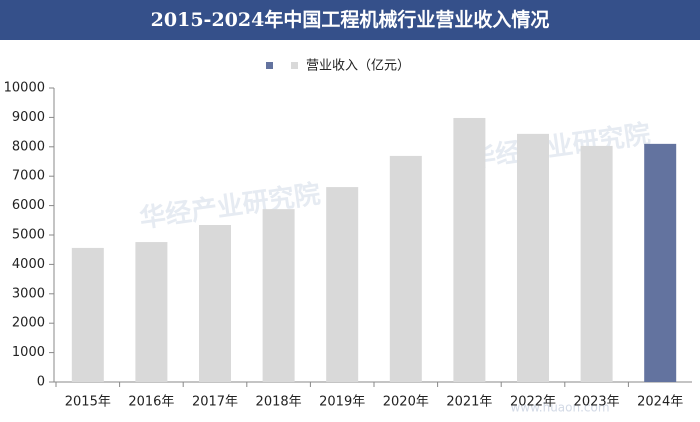  I want to click on y-tick-label: 3000, so click(28, 293).